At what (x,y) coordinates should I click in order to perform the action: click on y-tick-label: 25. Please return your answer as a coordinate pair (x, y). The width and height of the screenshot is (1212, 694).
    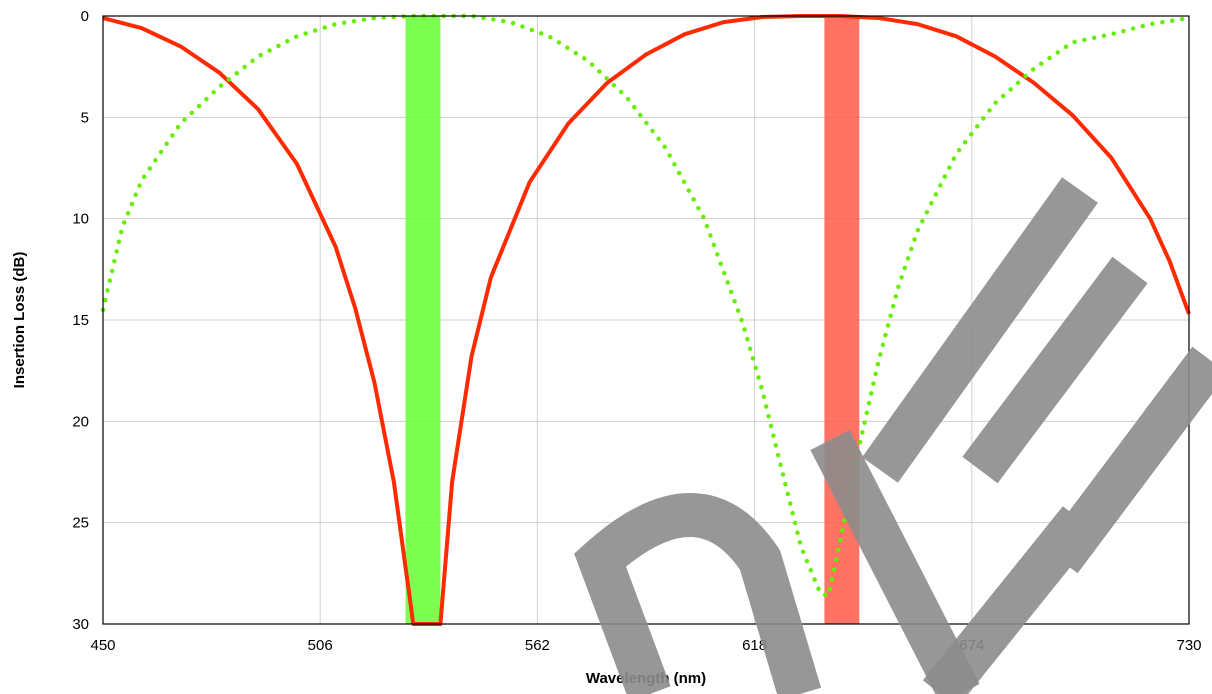
    Looking at the image, I should click on (80, 523).